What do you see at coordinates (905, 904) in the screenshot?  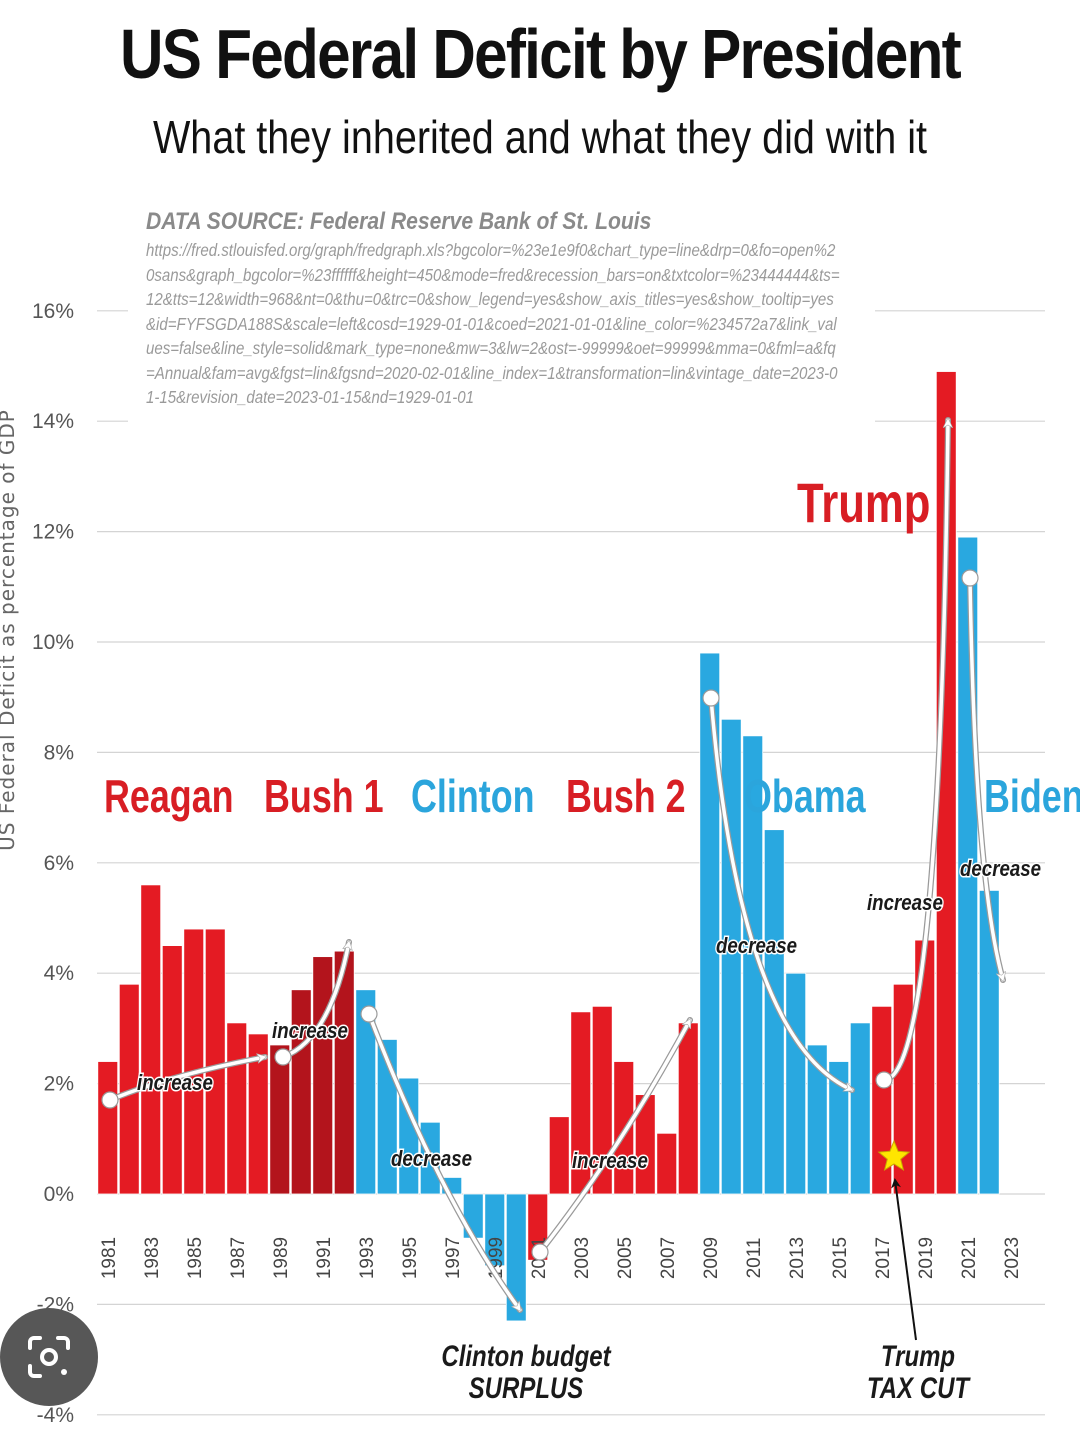 I see `trend-label-trump: increase` at bounding box center [905, 904].